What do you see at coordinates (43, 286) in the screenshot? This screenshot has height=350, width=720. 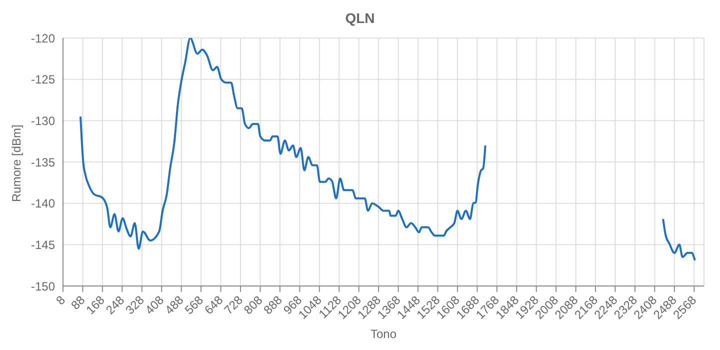 I see `y-tick-label: -150` at bounding box center [43, 286].